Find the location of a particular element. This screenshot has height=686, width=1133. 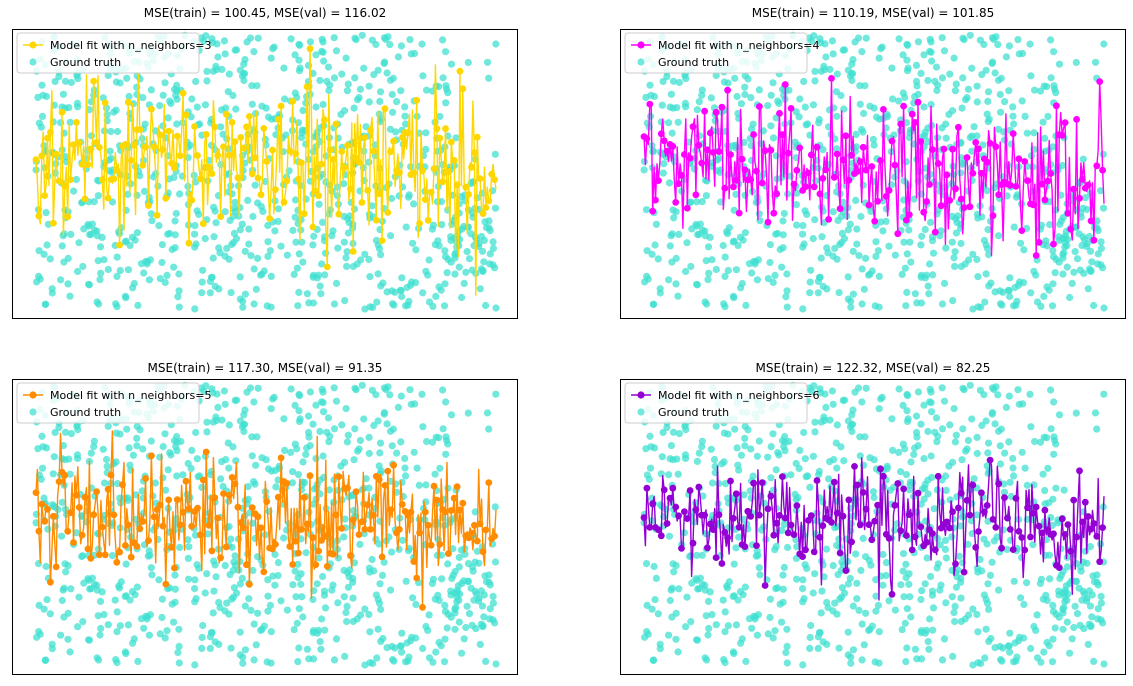

legend-marker-swatch is located at coordinates (33, 62).